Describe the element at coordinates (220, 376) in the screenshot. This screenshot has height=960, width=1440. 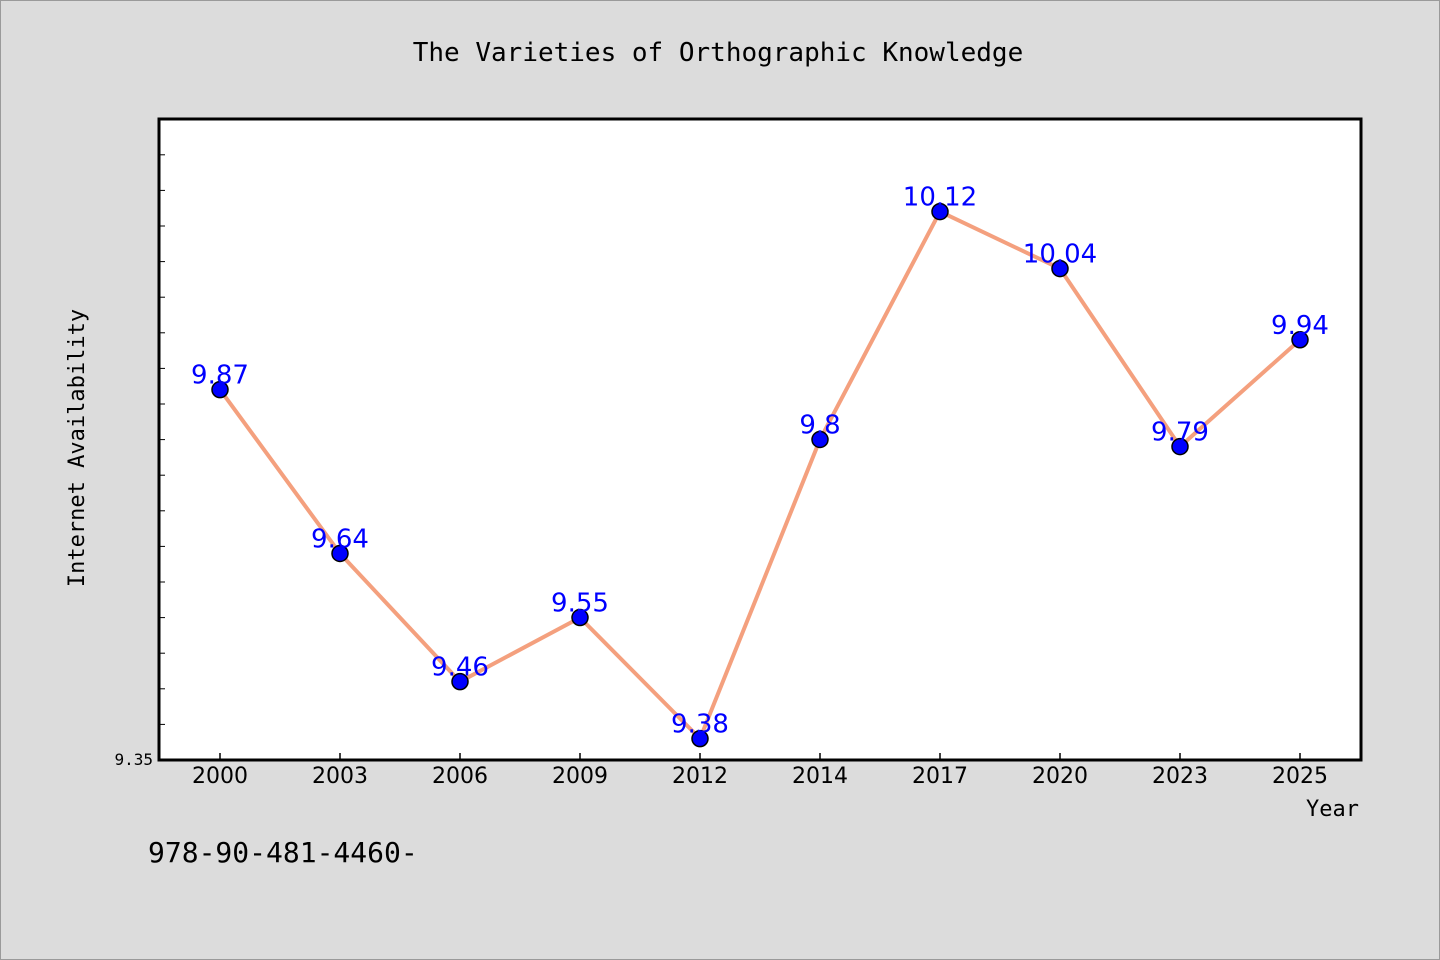
I see `data-label: 9.87` at that location.